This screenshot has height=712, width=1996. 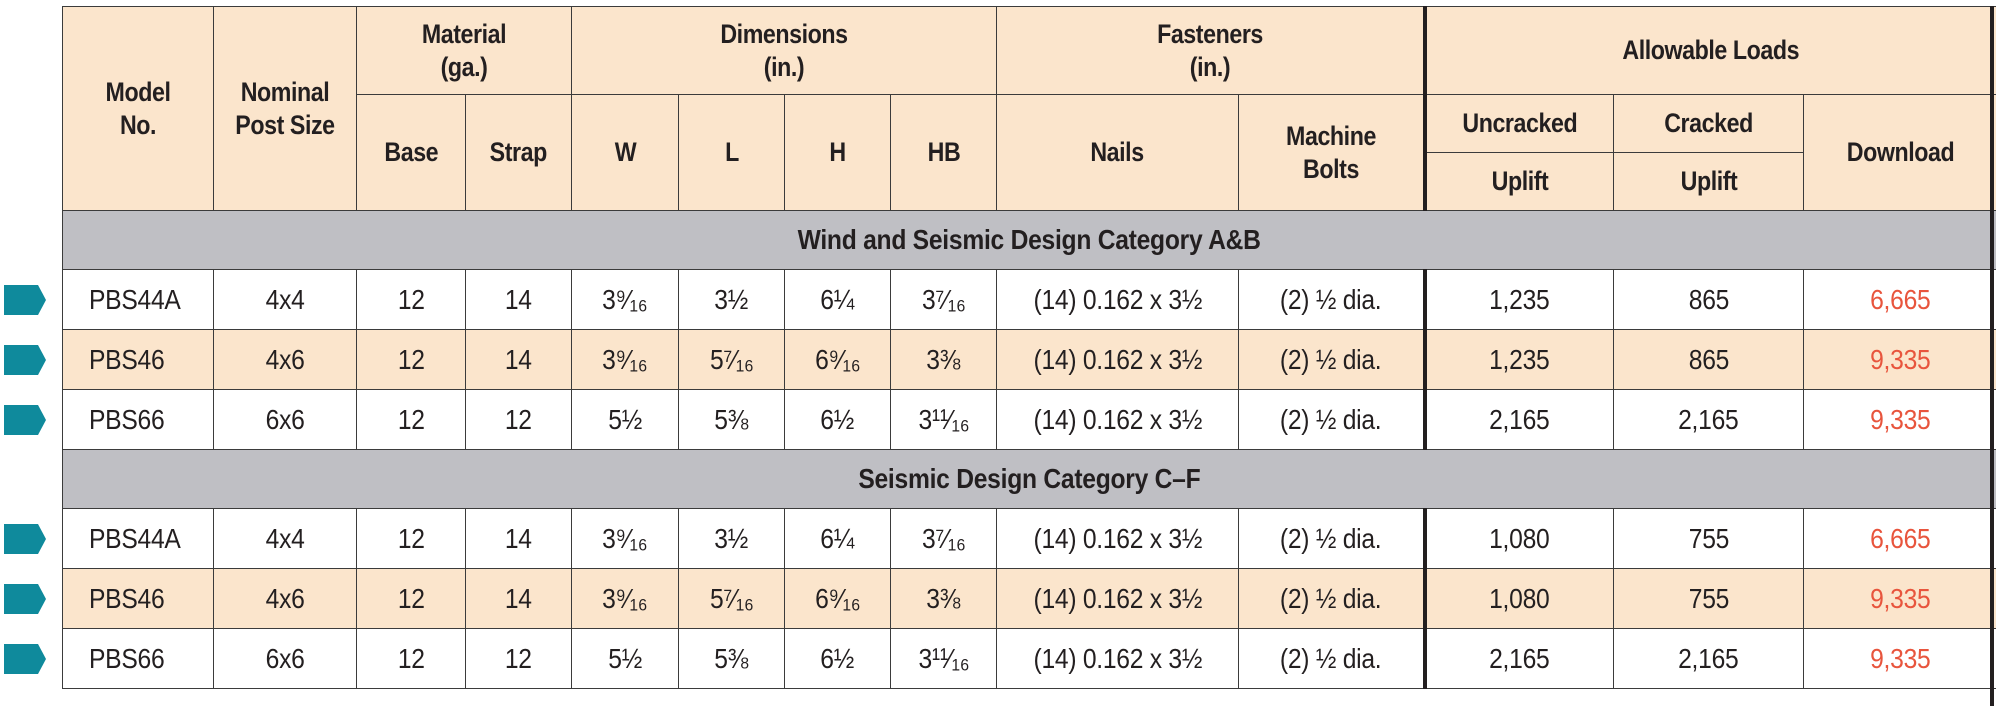 What do you see at coordinates (731, 152) in the screenshot?
I see `header-dim-l: L` at bounding box center [731, 152].